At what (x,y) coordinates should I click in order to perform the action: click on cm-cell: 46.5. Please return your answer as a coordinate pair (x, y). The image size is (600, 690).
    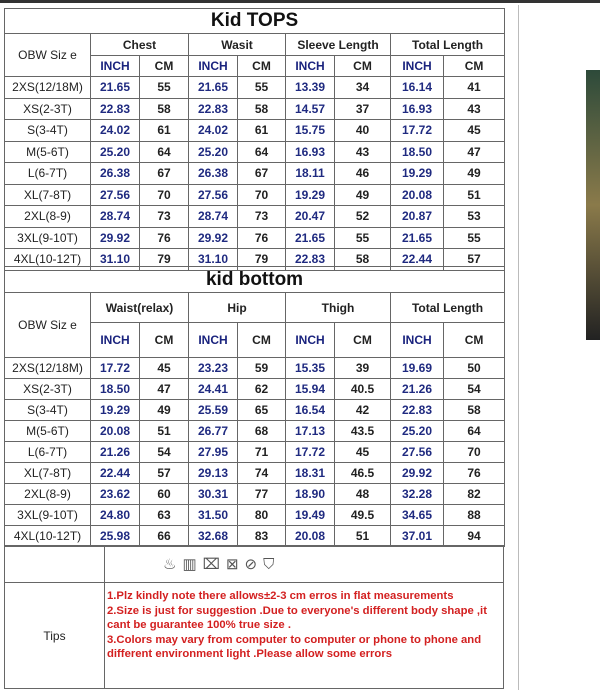
    Looking at the image, I should click on (362, 473).